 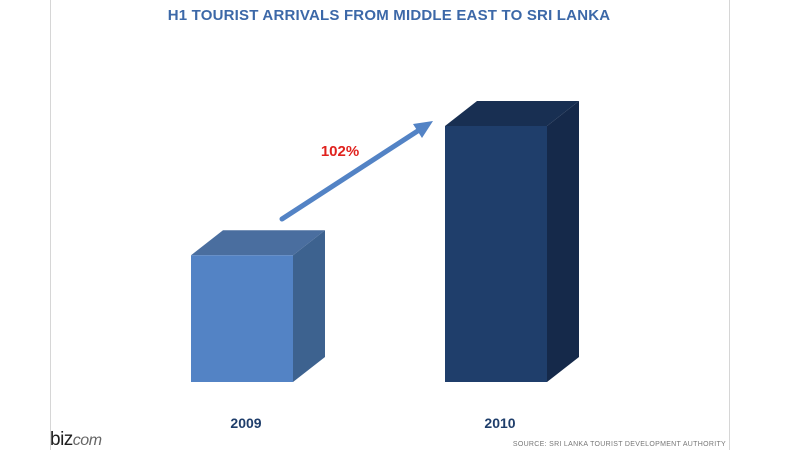 What do you see at coordinates (563, 241) in the screenshot?
I see `bar-side-2010` at bounding box center [563, 241].